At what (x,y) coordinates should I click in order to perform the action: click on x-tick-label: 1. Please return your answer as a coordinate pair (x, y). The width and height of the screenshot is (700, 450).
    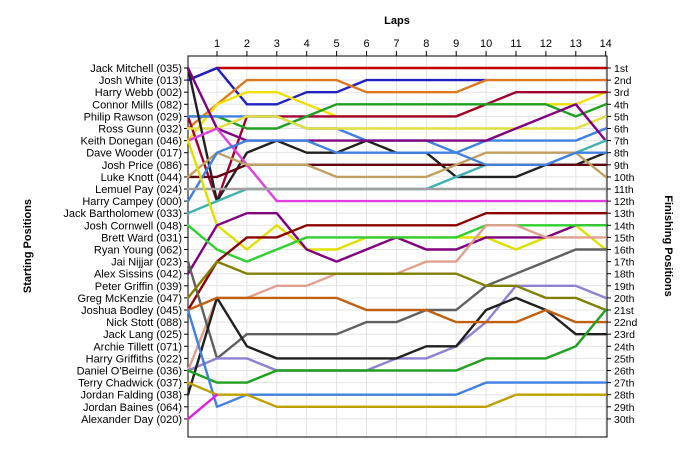
    Looking at the image, I should click on (217, 44).